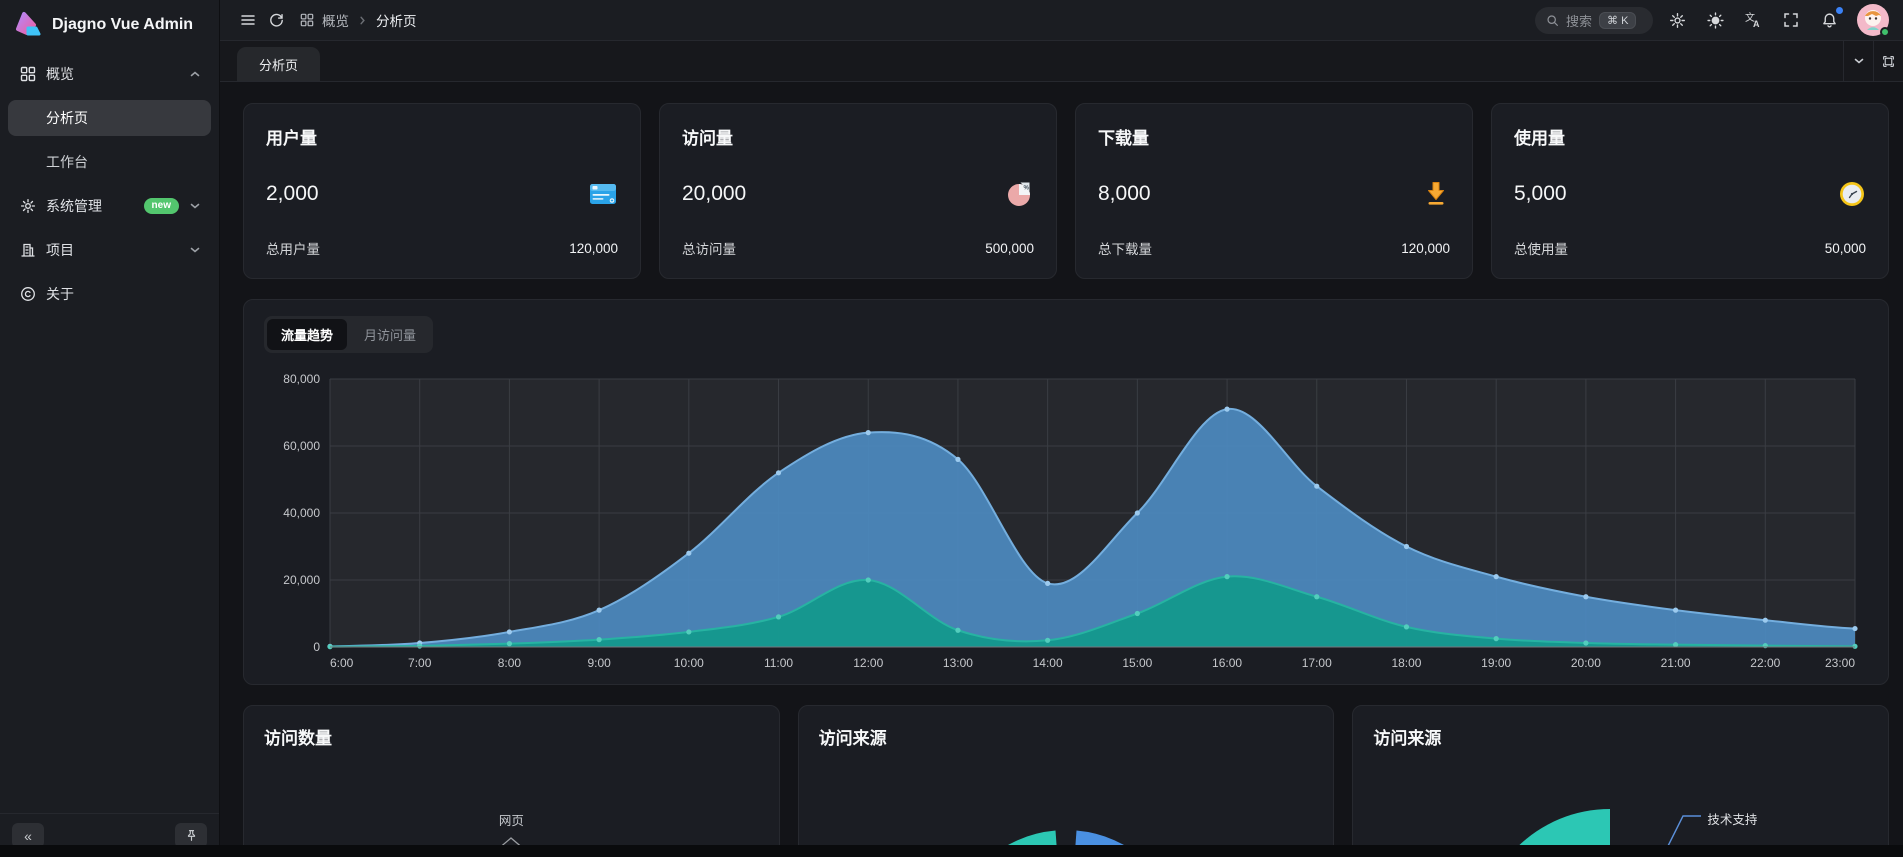 This screenshot has width=1903, height=857. Describe the element at coordinates (28, 24) in the screenshot. I see `app-logo-icon` at that location.